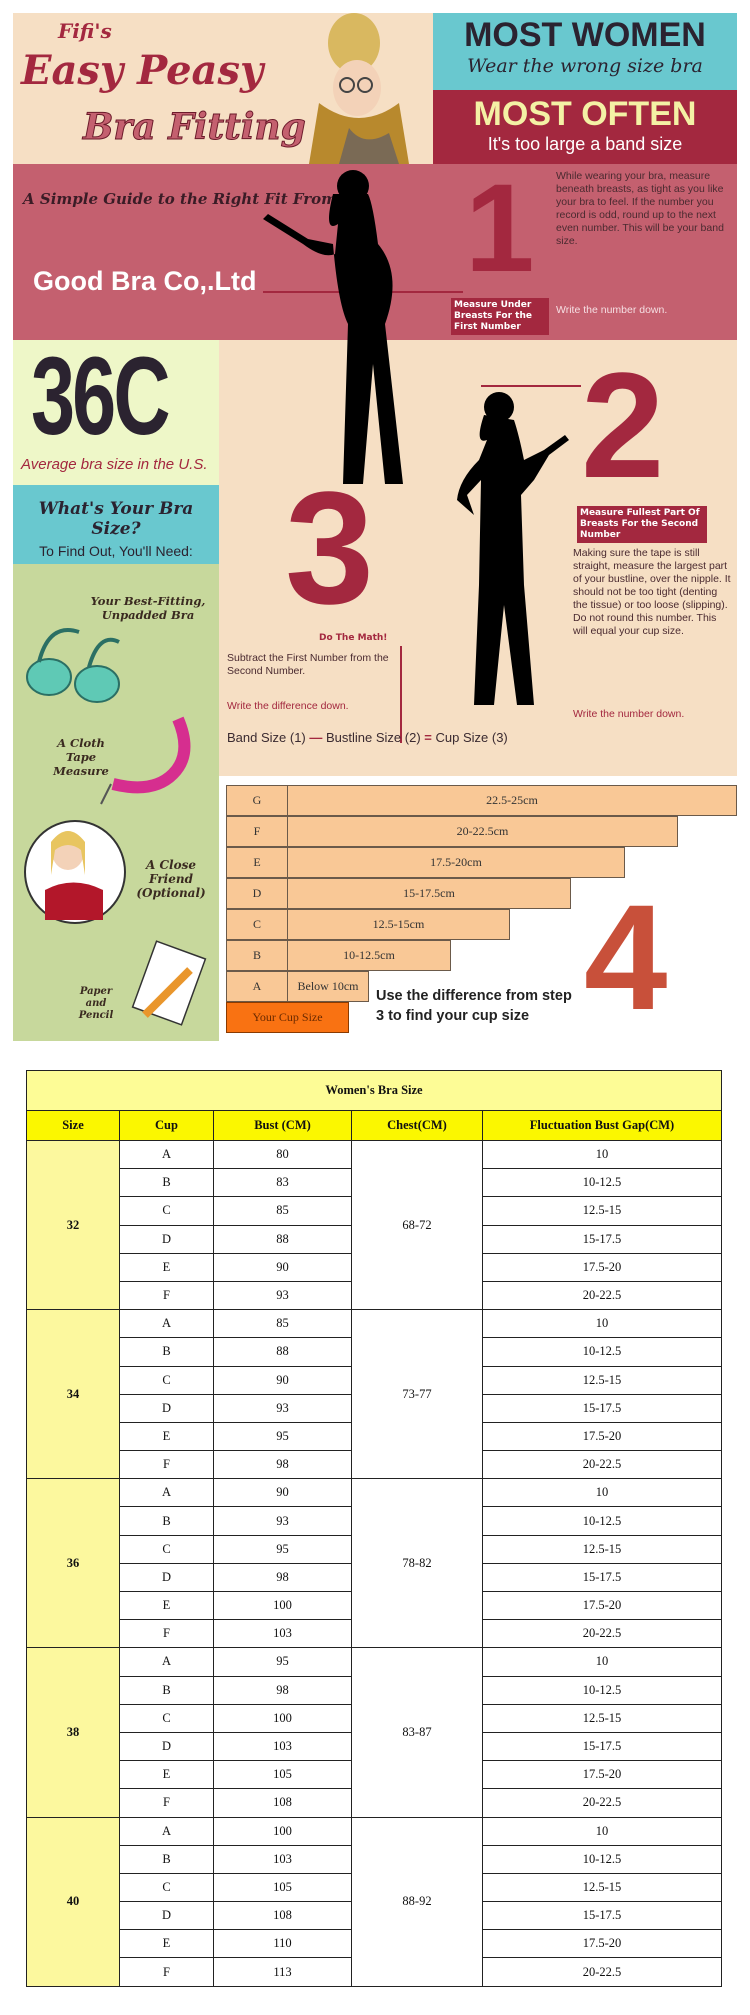  I want to click on gap: 15-17.5, so click(602, 1408).